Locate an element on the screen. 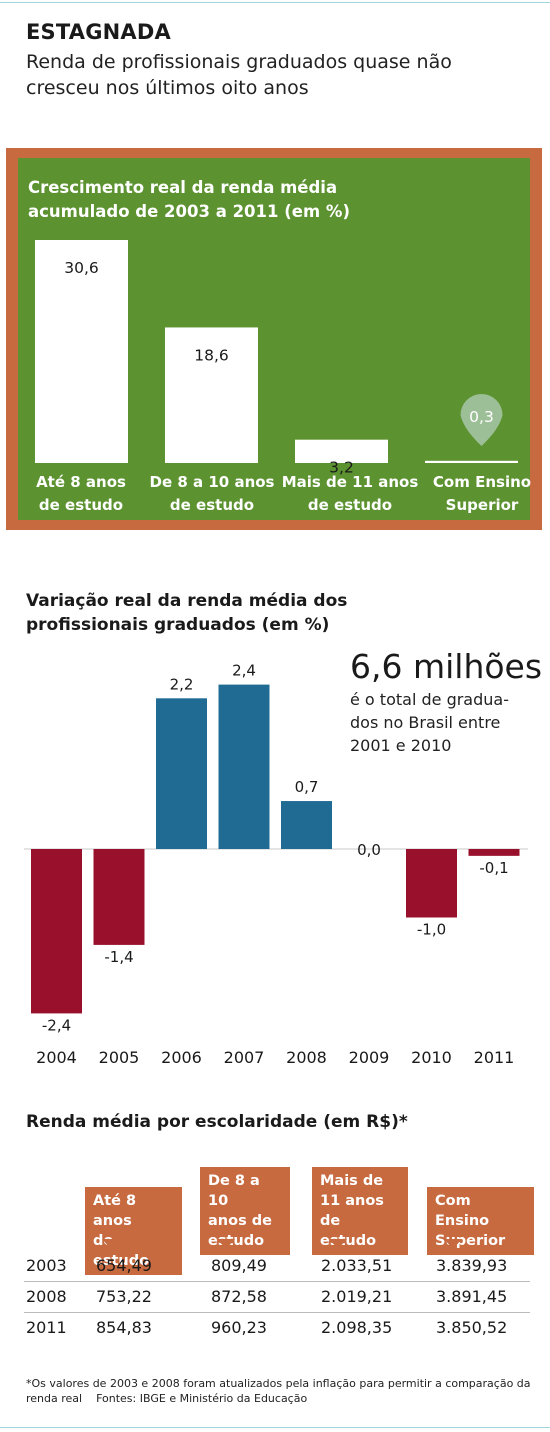 This screenshot has width=550, height=1432. year-tick-label: 2010 is located at coordinates (431, 1057).